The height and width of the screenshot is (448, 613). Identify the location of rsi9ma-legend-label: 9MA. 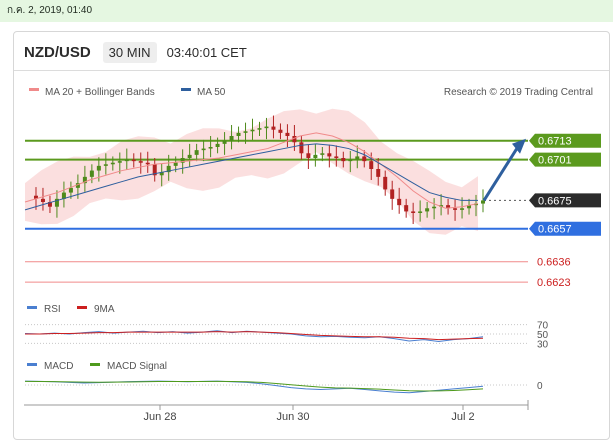
(104, 309).